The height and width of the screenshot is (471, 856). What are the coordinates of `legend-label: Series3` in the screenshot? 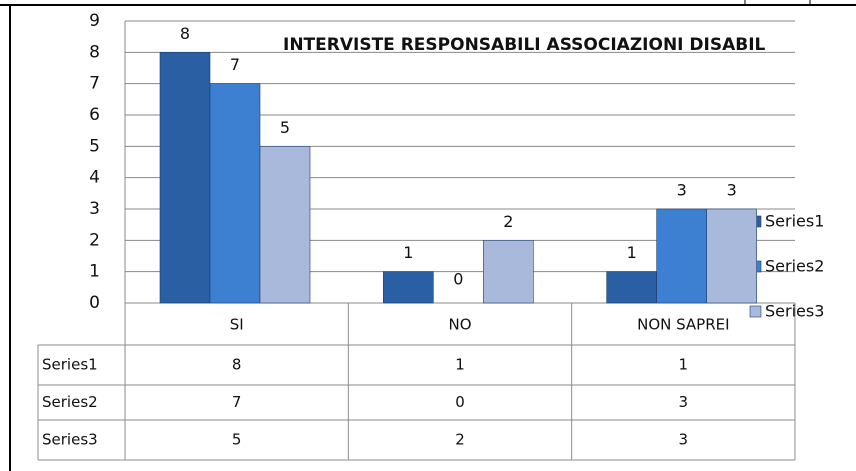 It's located at (794, 311).